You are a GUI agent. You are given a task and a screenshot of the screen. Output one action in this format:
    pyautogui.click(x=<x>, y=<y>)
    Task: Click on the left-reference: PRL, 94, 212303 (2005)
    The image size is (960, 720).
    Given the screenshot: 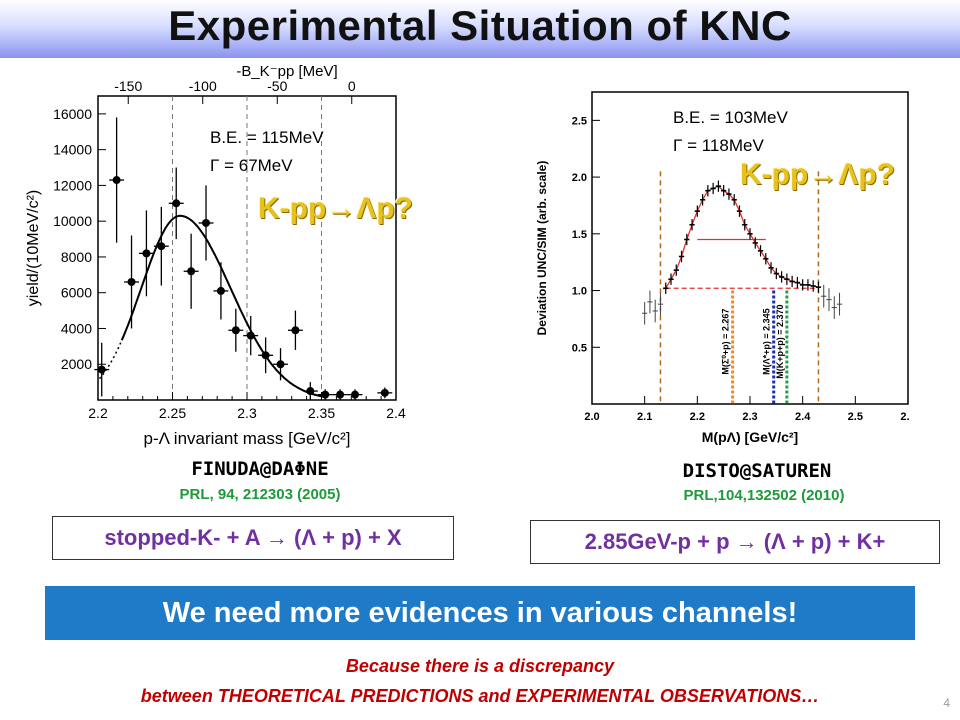 What is the action you would take?
    pyautogui.click(x=260, y=494)
    